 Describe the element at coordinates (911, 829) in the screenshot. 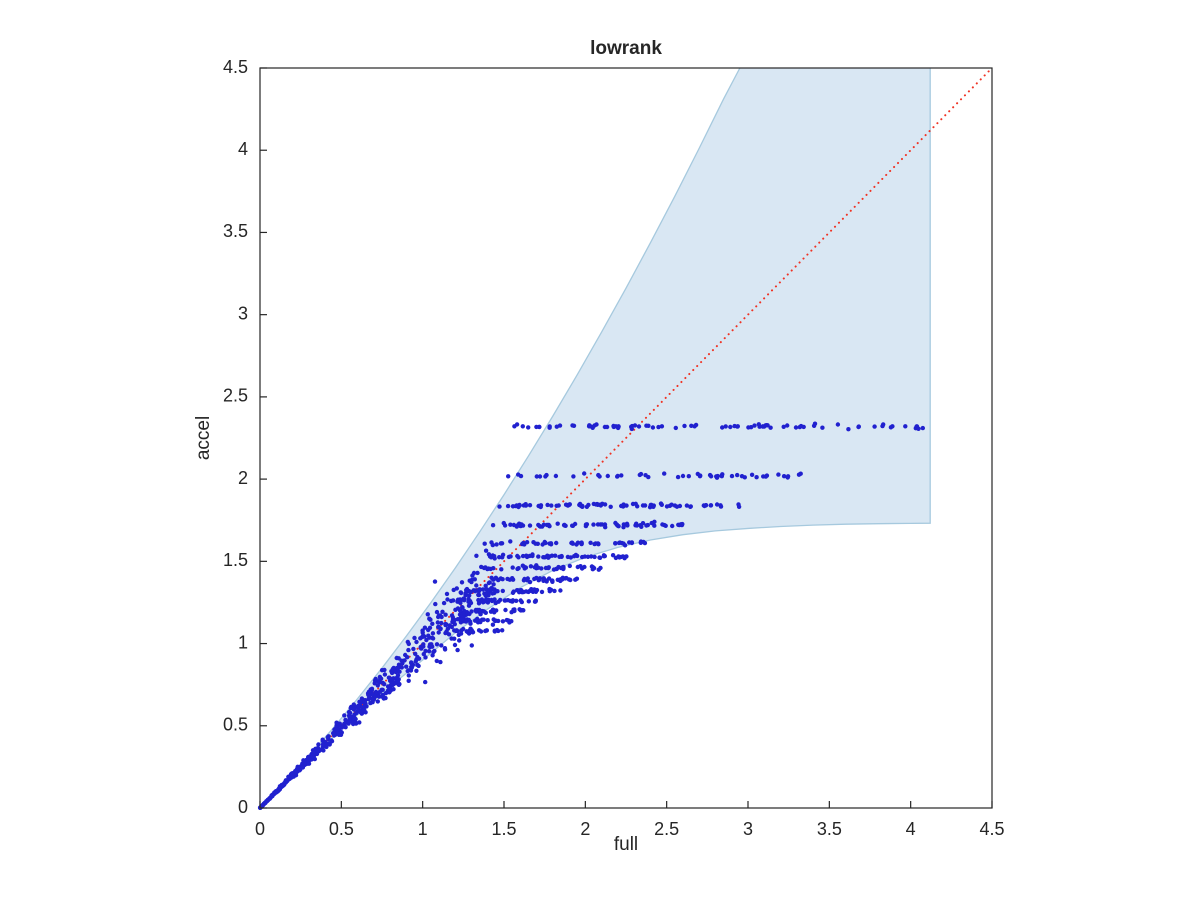

I see `x-tick-label: 4` at that location.